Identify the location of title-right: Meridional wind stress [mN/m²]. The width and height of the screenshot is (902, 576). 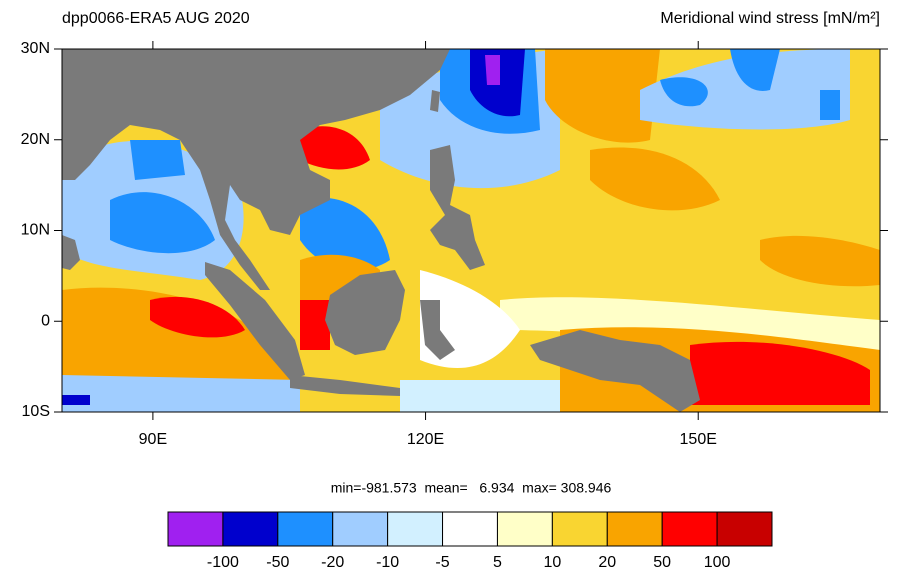
(770, 18).